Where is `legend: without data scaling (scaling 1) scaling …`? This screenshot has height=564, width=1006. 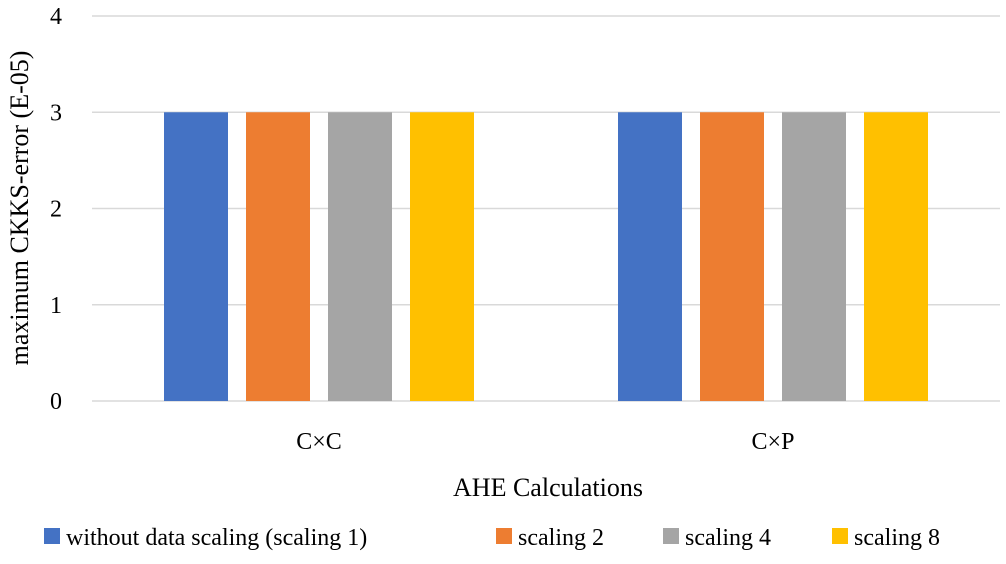
legend: without data scaling (scaling 1) scaling … is located at coordinates (492, 538).